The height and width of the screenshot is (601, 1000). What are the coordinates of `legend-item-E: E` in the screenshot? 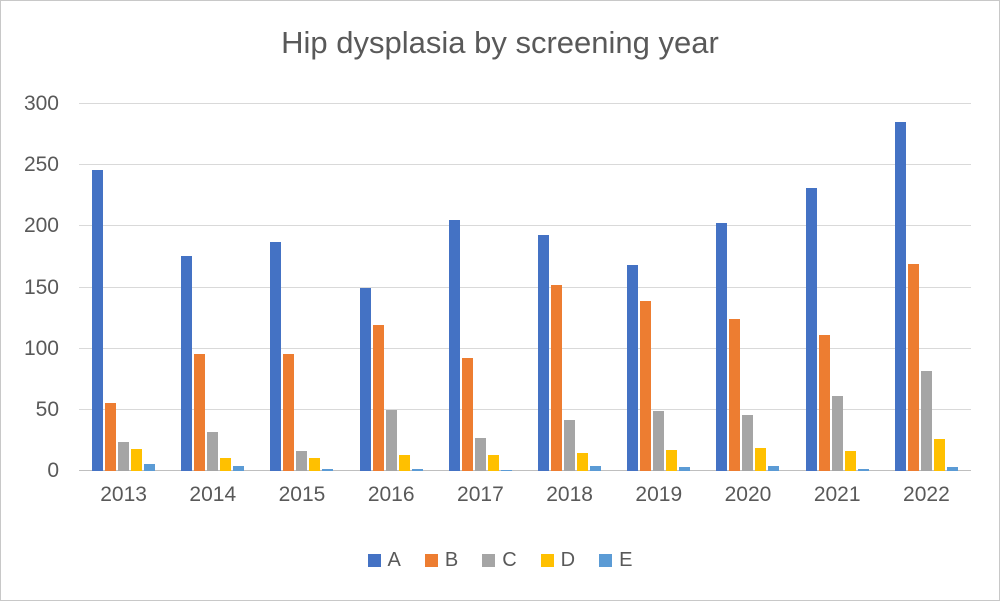 It's located at (615, 560).